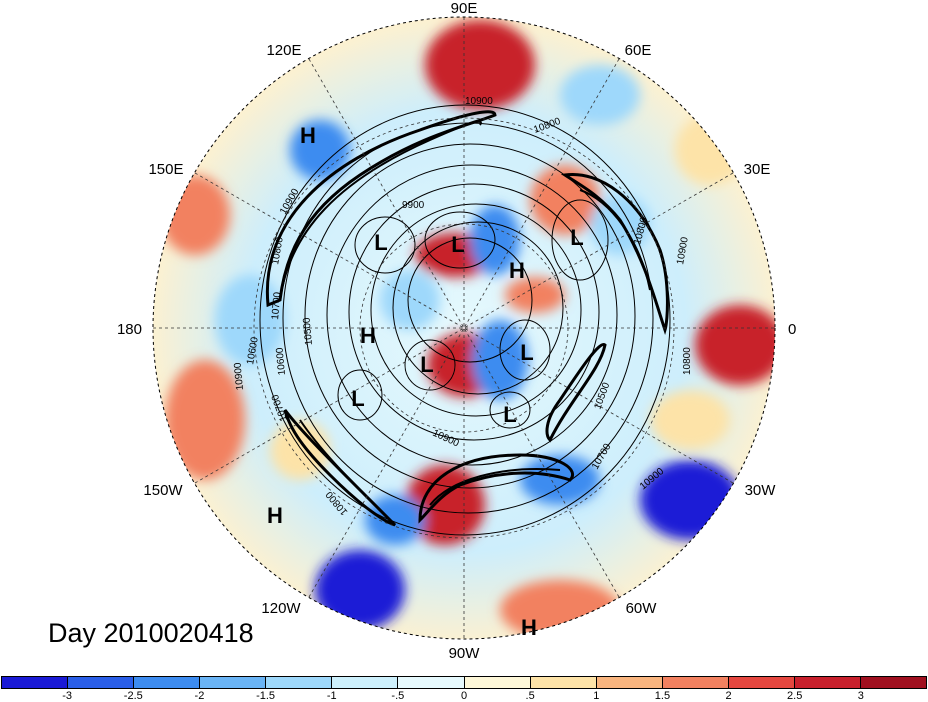  Describe the element at coordinates (596, 696) in the screenshot. I see `colorbar-tick-label: 1` at that location.